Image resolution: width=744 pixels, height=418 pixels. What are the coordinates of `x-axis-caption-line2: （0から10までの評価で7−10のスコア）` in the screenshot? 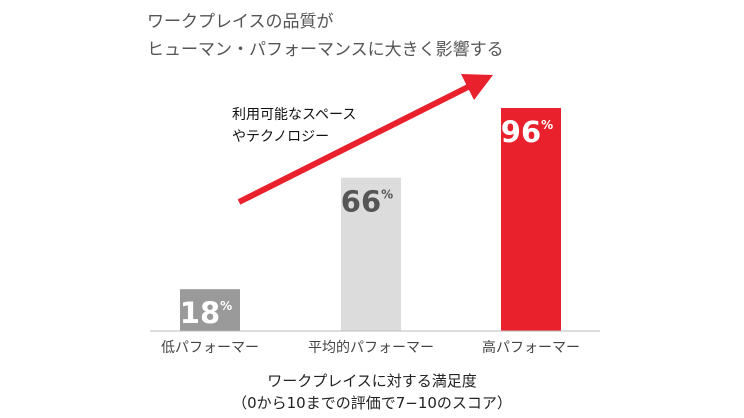 It's located at (372, 403).